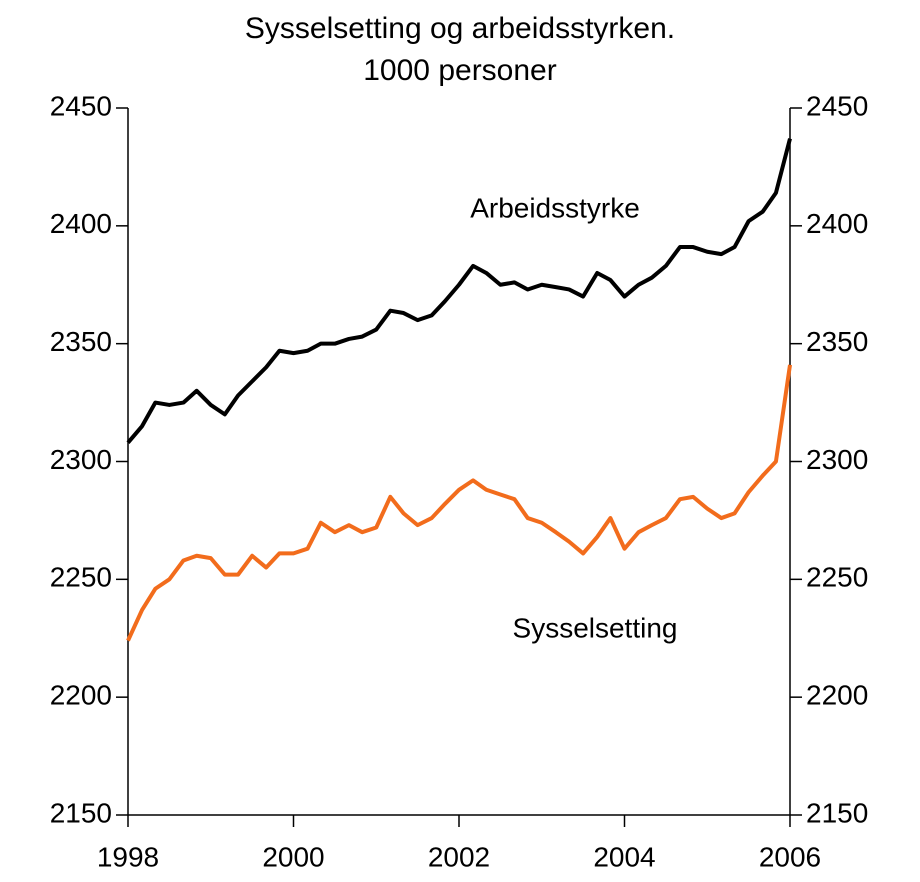 The width and height of the screenshot is (920, 882). Describe the element at coordinates (81, 459) in the screenshot. I see `y-tick-label: 2300` at that location.